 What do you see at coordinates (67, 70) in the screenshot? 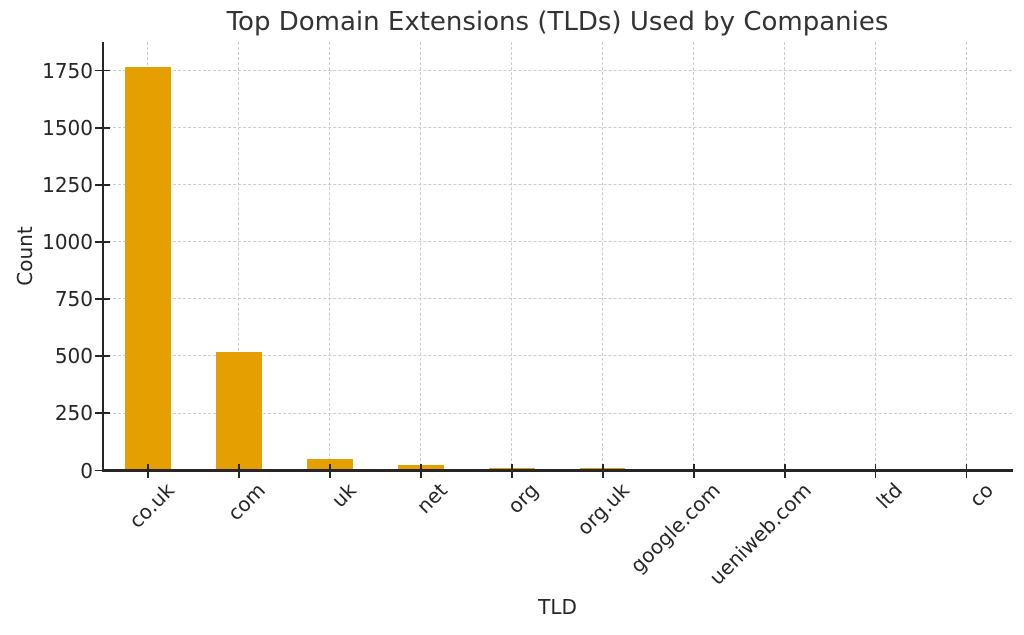
I see `y-tick-label: 1750` at bounding box center [67, 70].